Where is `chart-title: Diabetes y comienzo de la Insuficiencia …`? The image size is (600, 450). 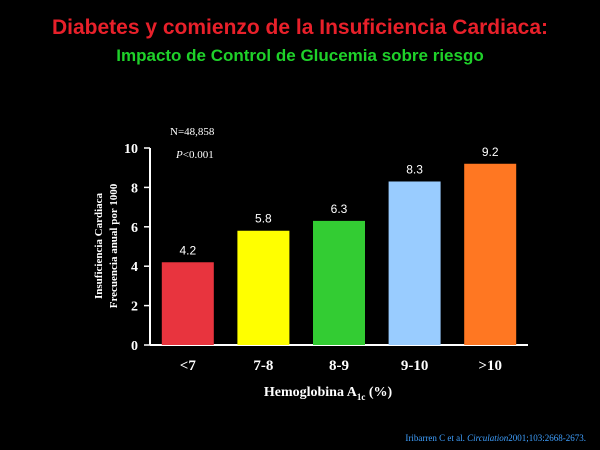
chart-title: Diabetes y comienzo de la Insuficiencia … is located at coordinates (299, 27).